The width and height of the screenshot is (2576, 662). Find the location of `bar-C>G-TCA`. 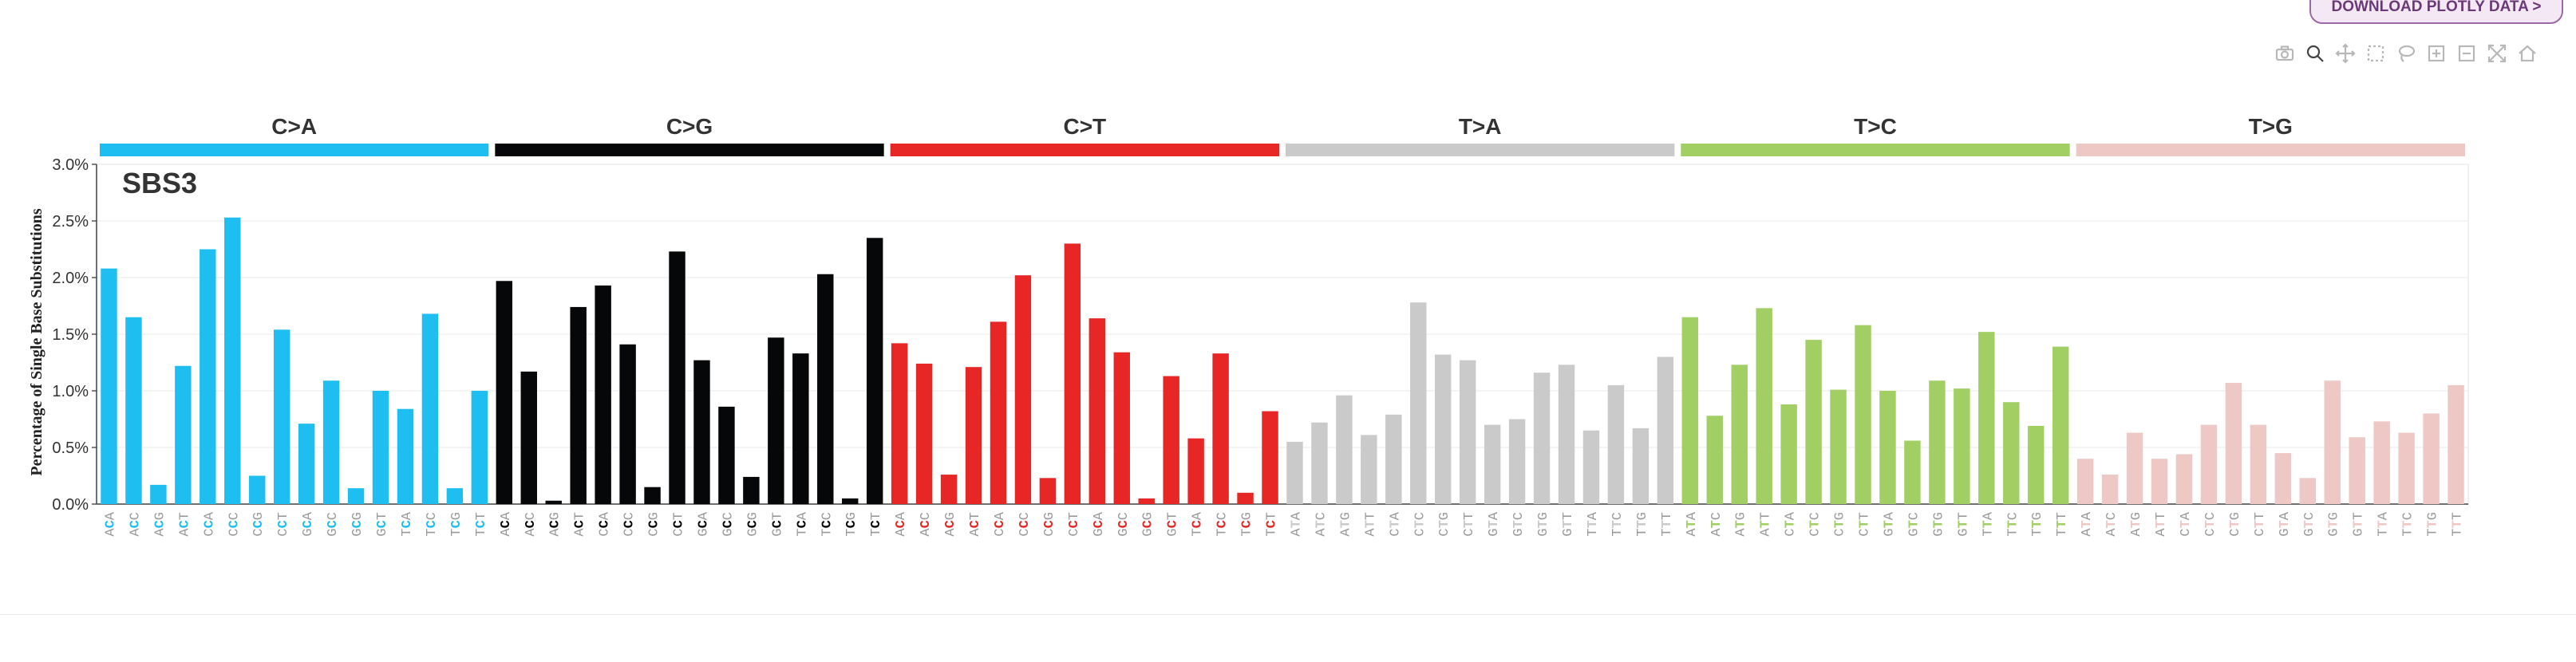

bar-C>G-TCA is located at coordinates (800, 429).